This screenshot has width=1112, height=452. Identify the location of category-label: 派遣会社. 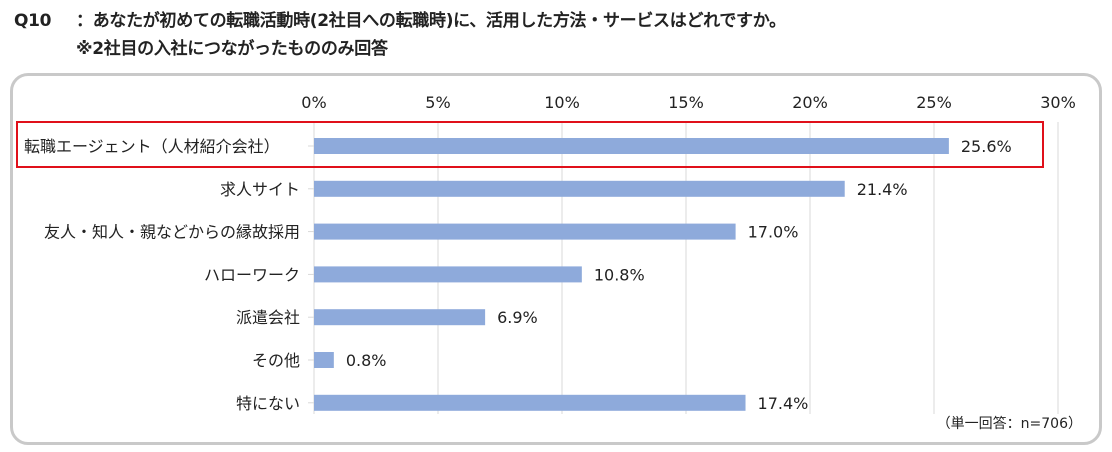
(268, 317).